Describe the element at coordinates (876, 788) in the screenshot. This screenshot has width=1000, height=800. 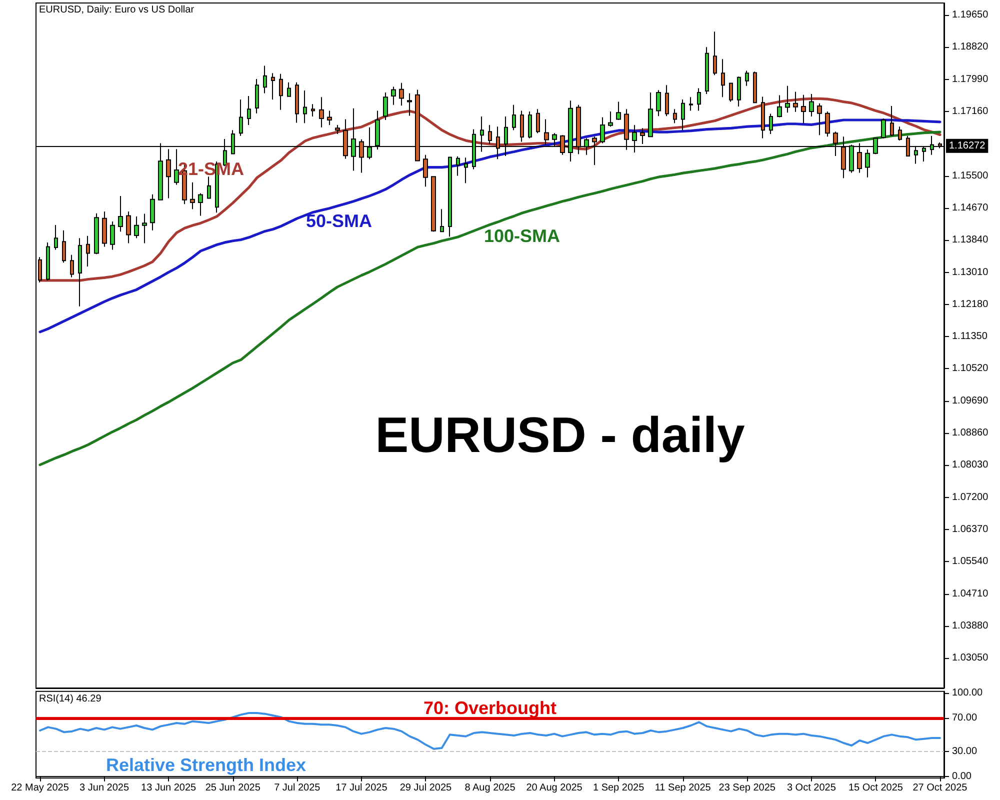
I see `x-tick-label: 15 Oct 2025` at that location.